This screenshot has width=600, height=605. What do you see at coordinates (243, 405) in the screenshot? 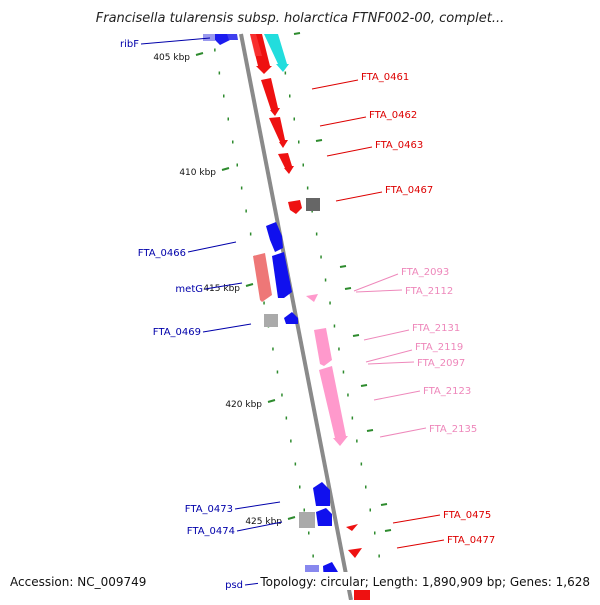
I see `svg-text: 420 kbp` at bounding box center [243, 405].